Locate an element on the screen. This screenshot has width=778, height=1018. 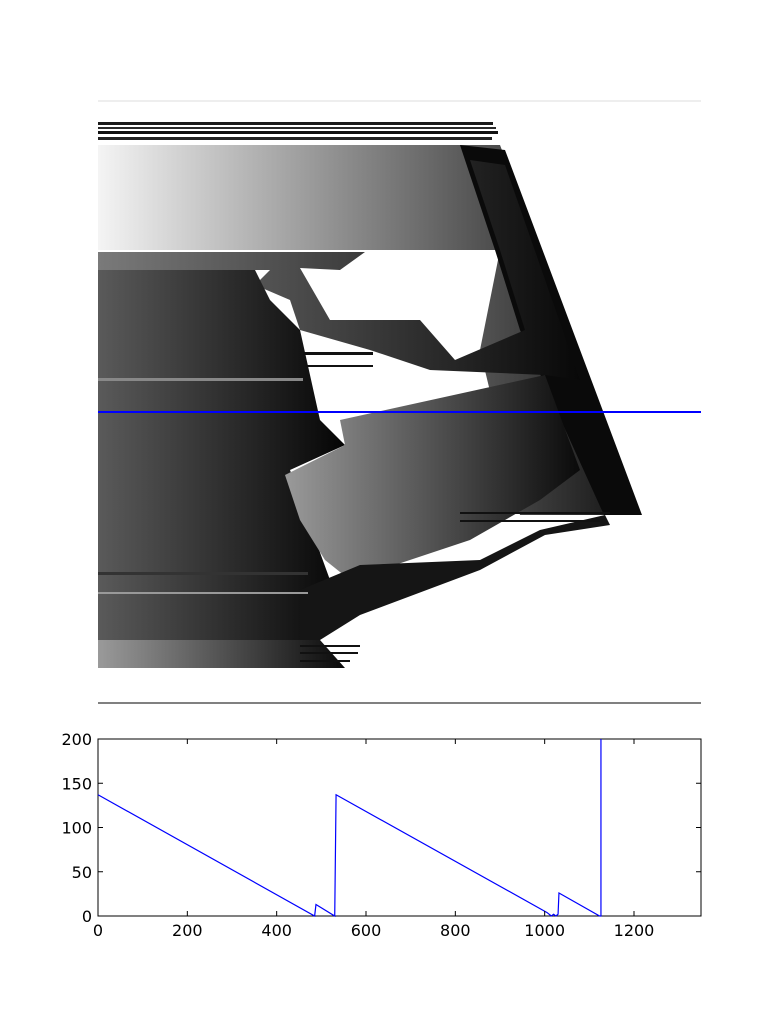
bottom-strip is located at coordinates (221, 654).